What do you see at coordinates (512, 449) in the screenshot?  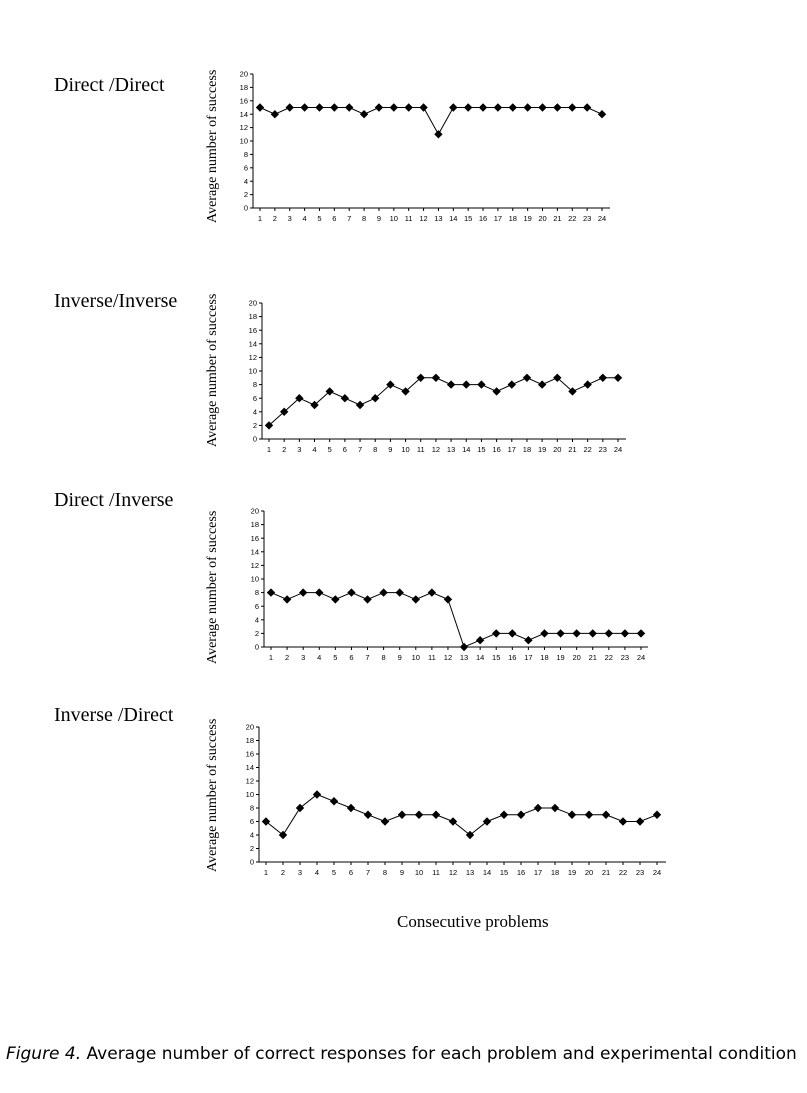 I see `x-tick-label-inverse-inverse: 17` at bounding box center [512, 449].